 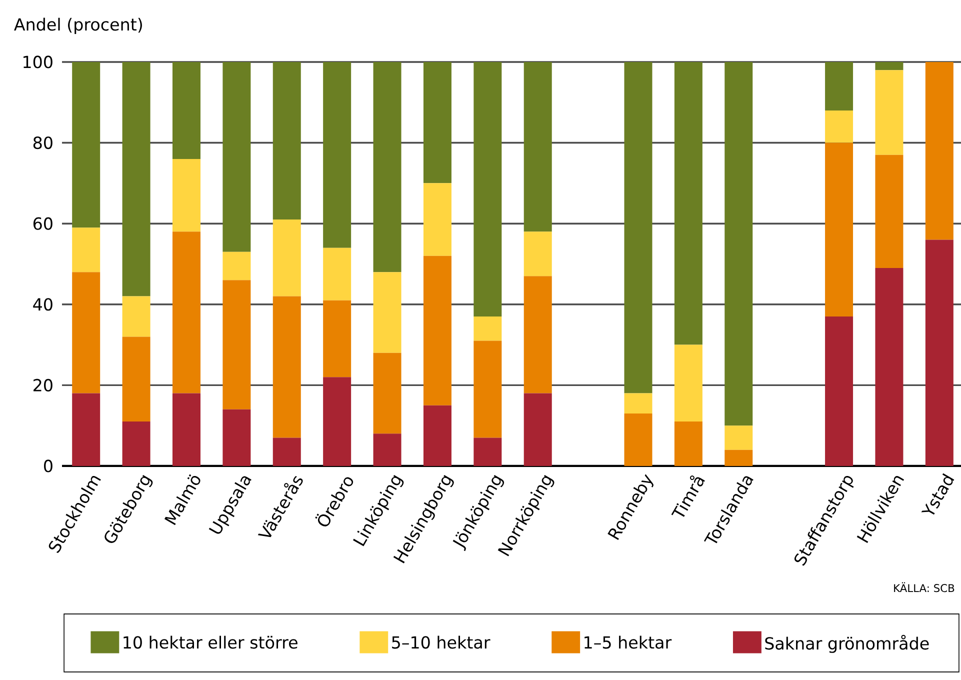 I want to click on y-tick-label: 0, so click(x=48, y=466).